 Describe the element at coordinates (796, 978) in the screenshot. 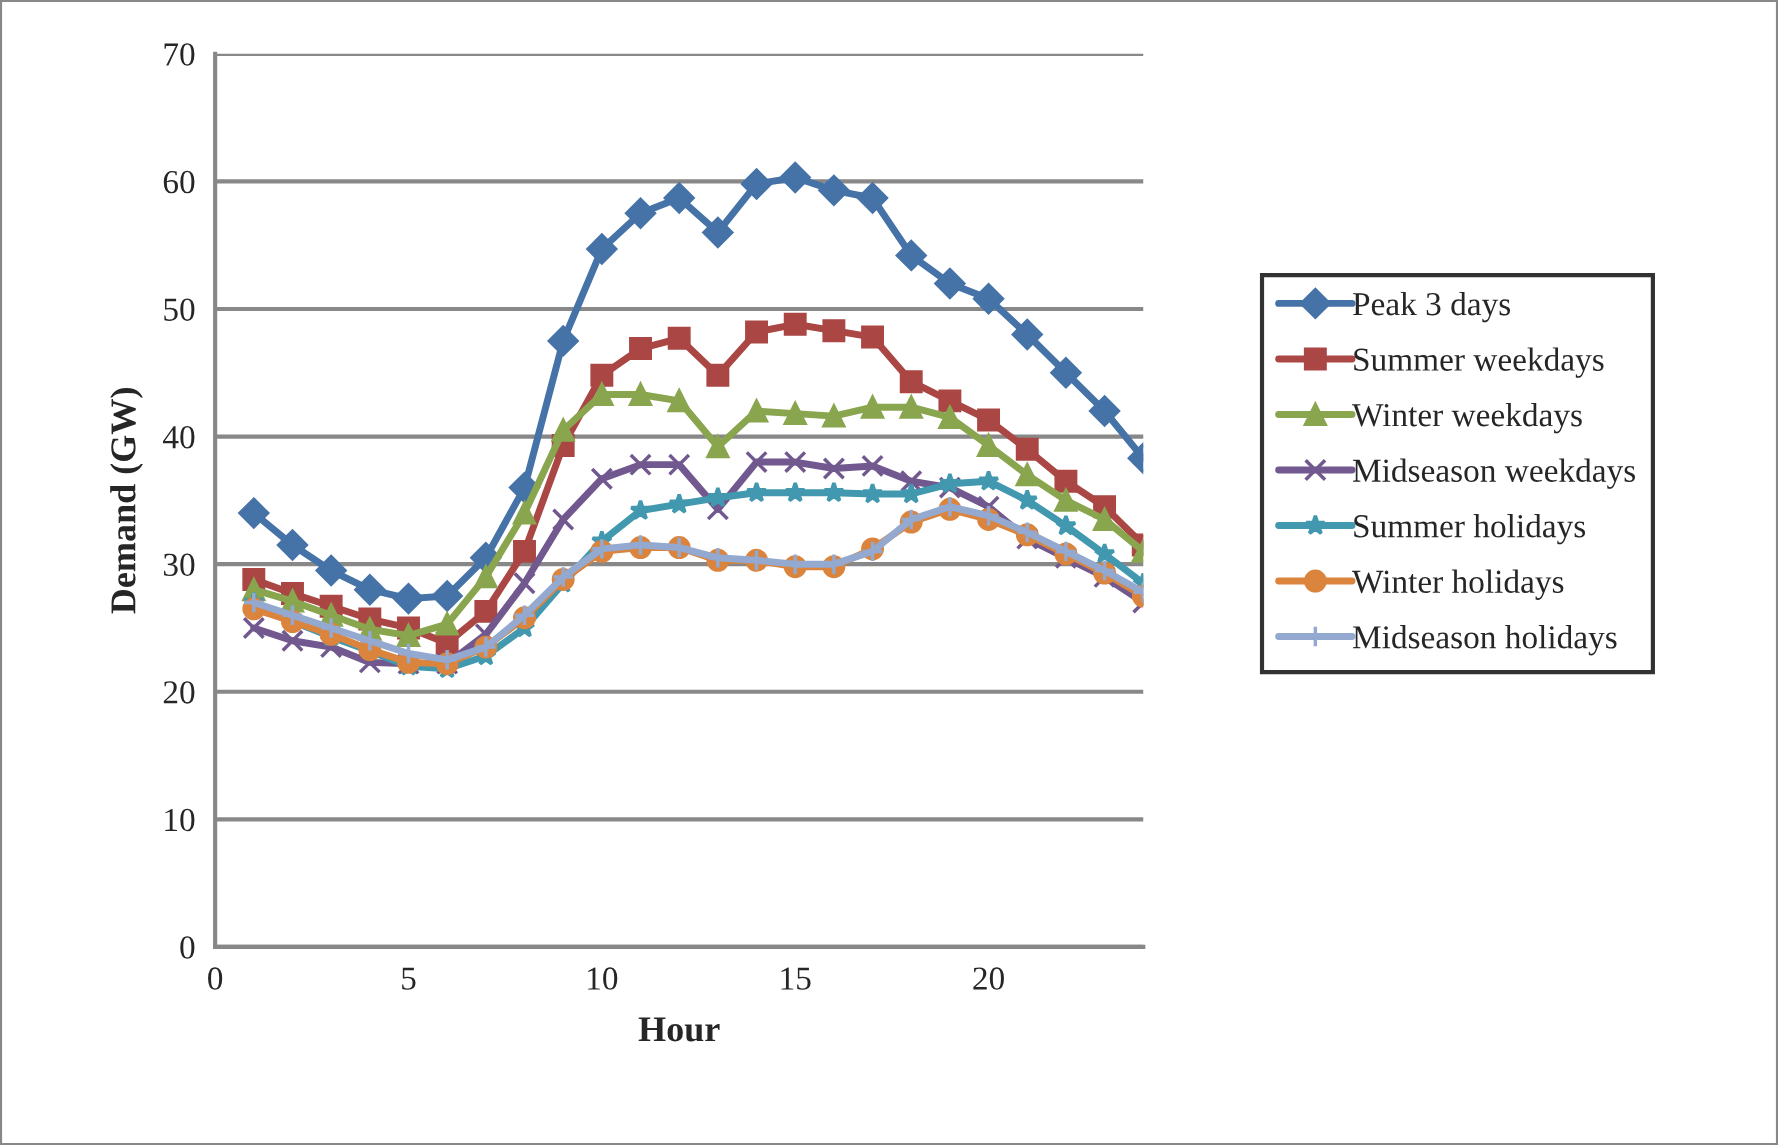

I see `x-tick-label: 15` at that location.